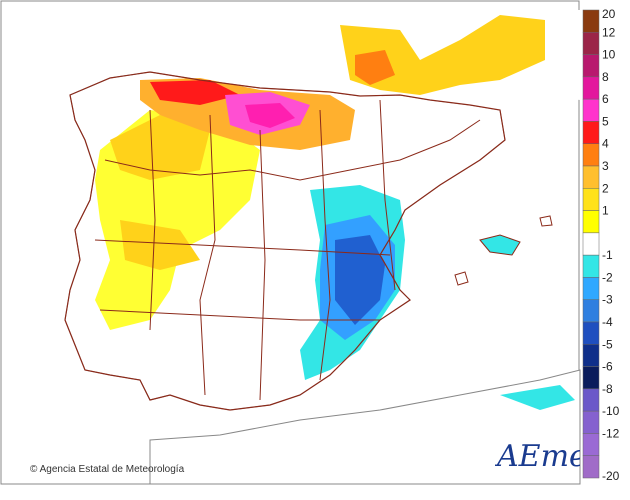  I want to click on anomaly-minus3, so click(360, 280).